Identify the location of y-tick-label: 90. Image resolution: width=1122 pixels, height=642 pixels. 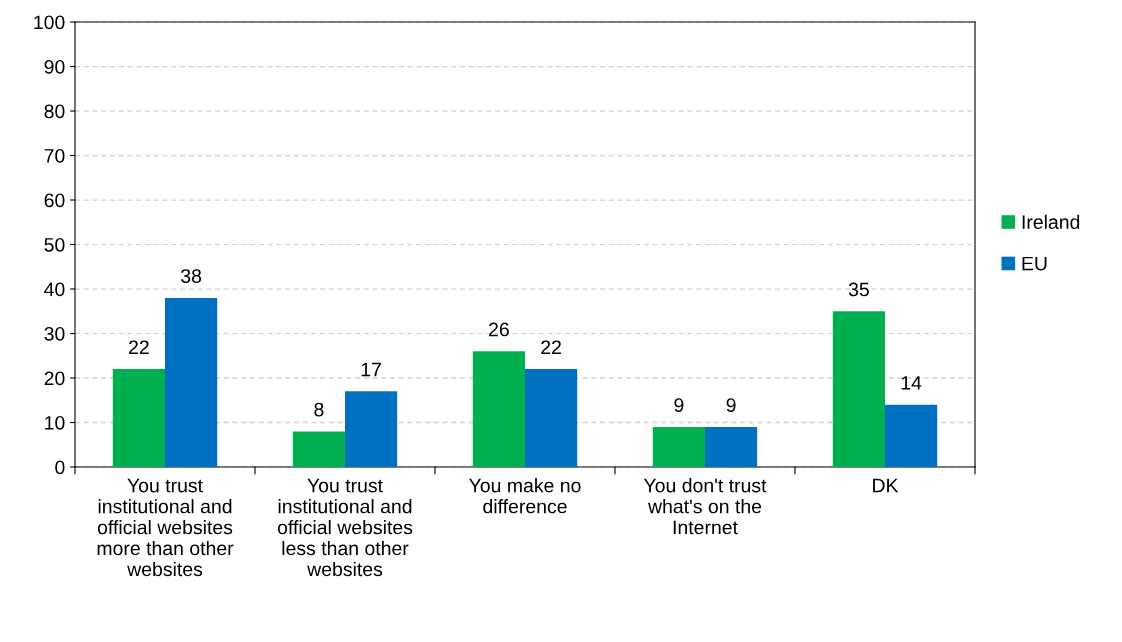
(54, 66).